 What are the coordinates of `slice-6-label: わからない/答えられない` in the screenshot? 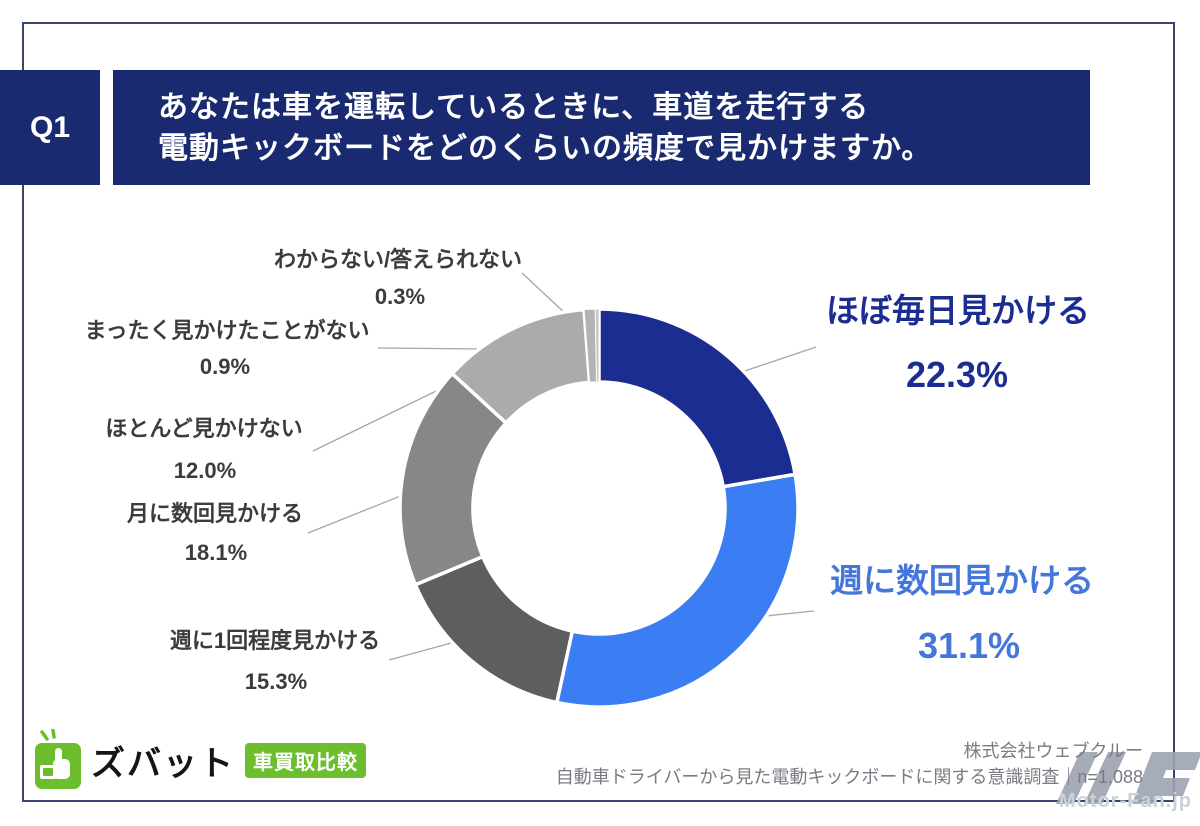 It's located at (398, 259).